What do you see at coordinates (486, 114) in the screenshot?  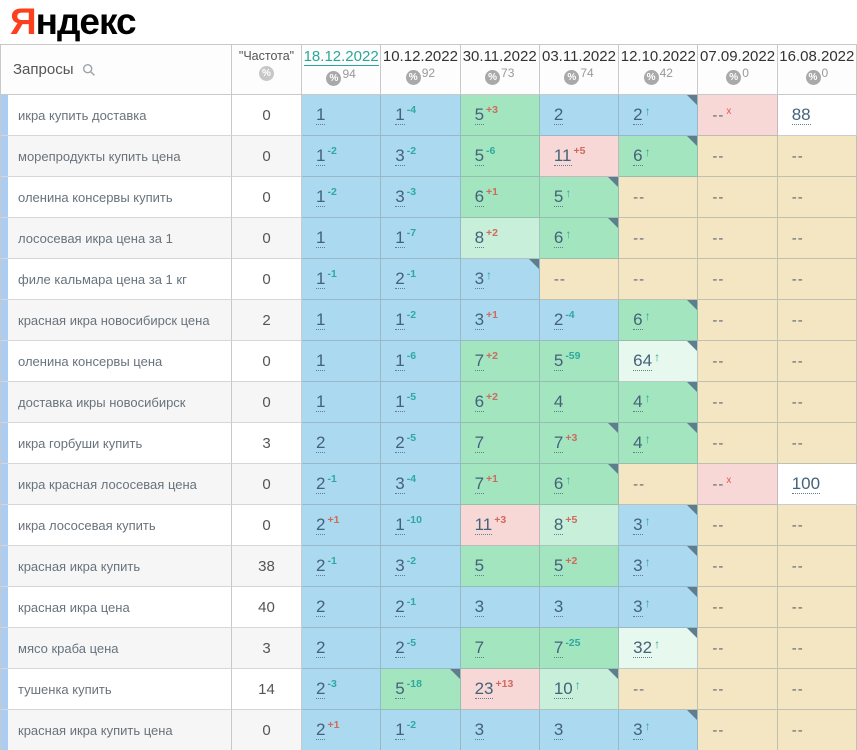 I see `position-link: 5 +3` at bounding box center [486, 114].